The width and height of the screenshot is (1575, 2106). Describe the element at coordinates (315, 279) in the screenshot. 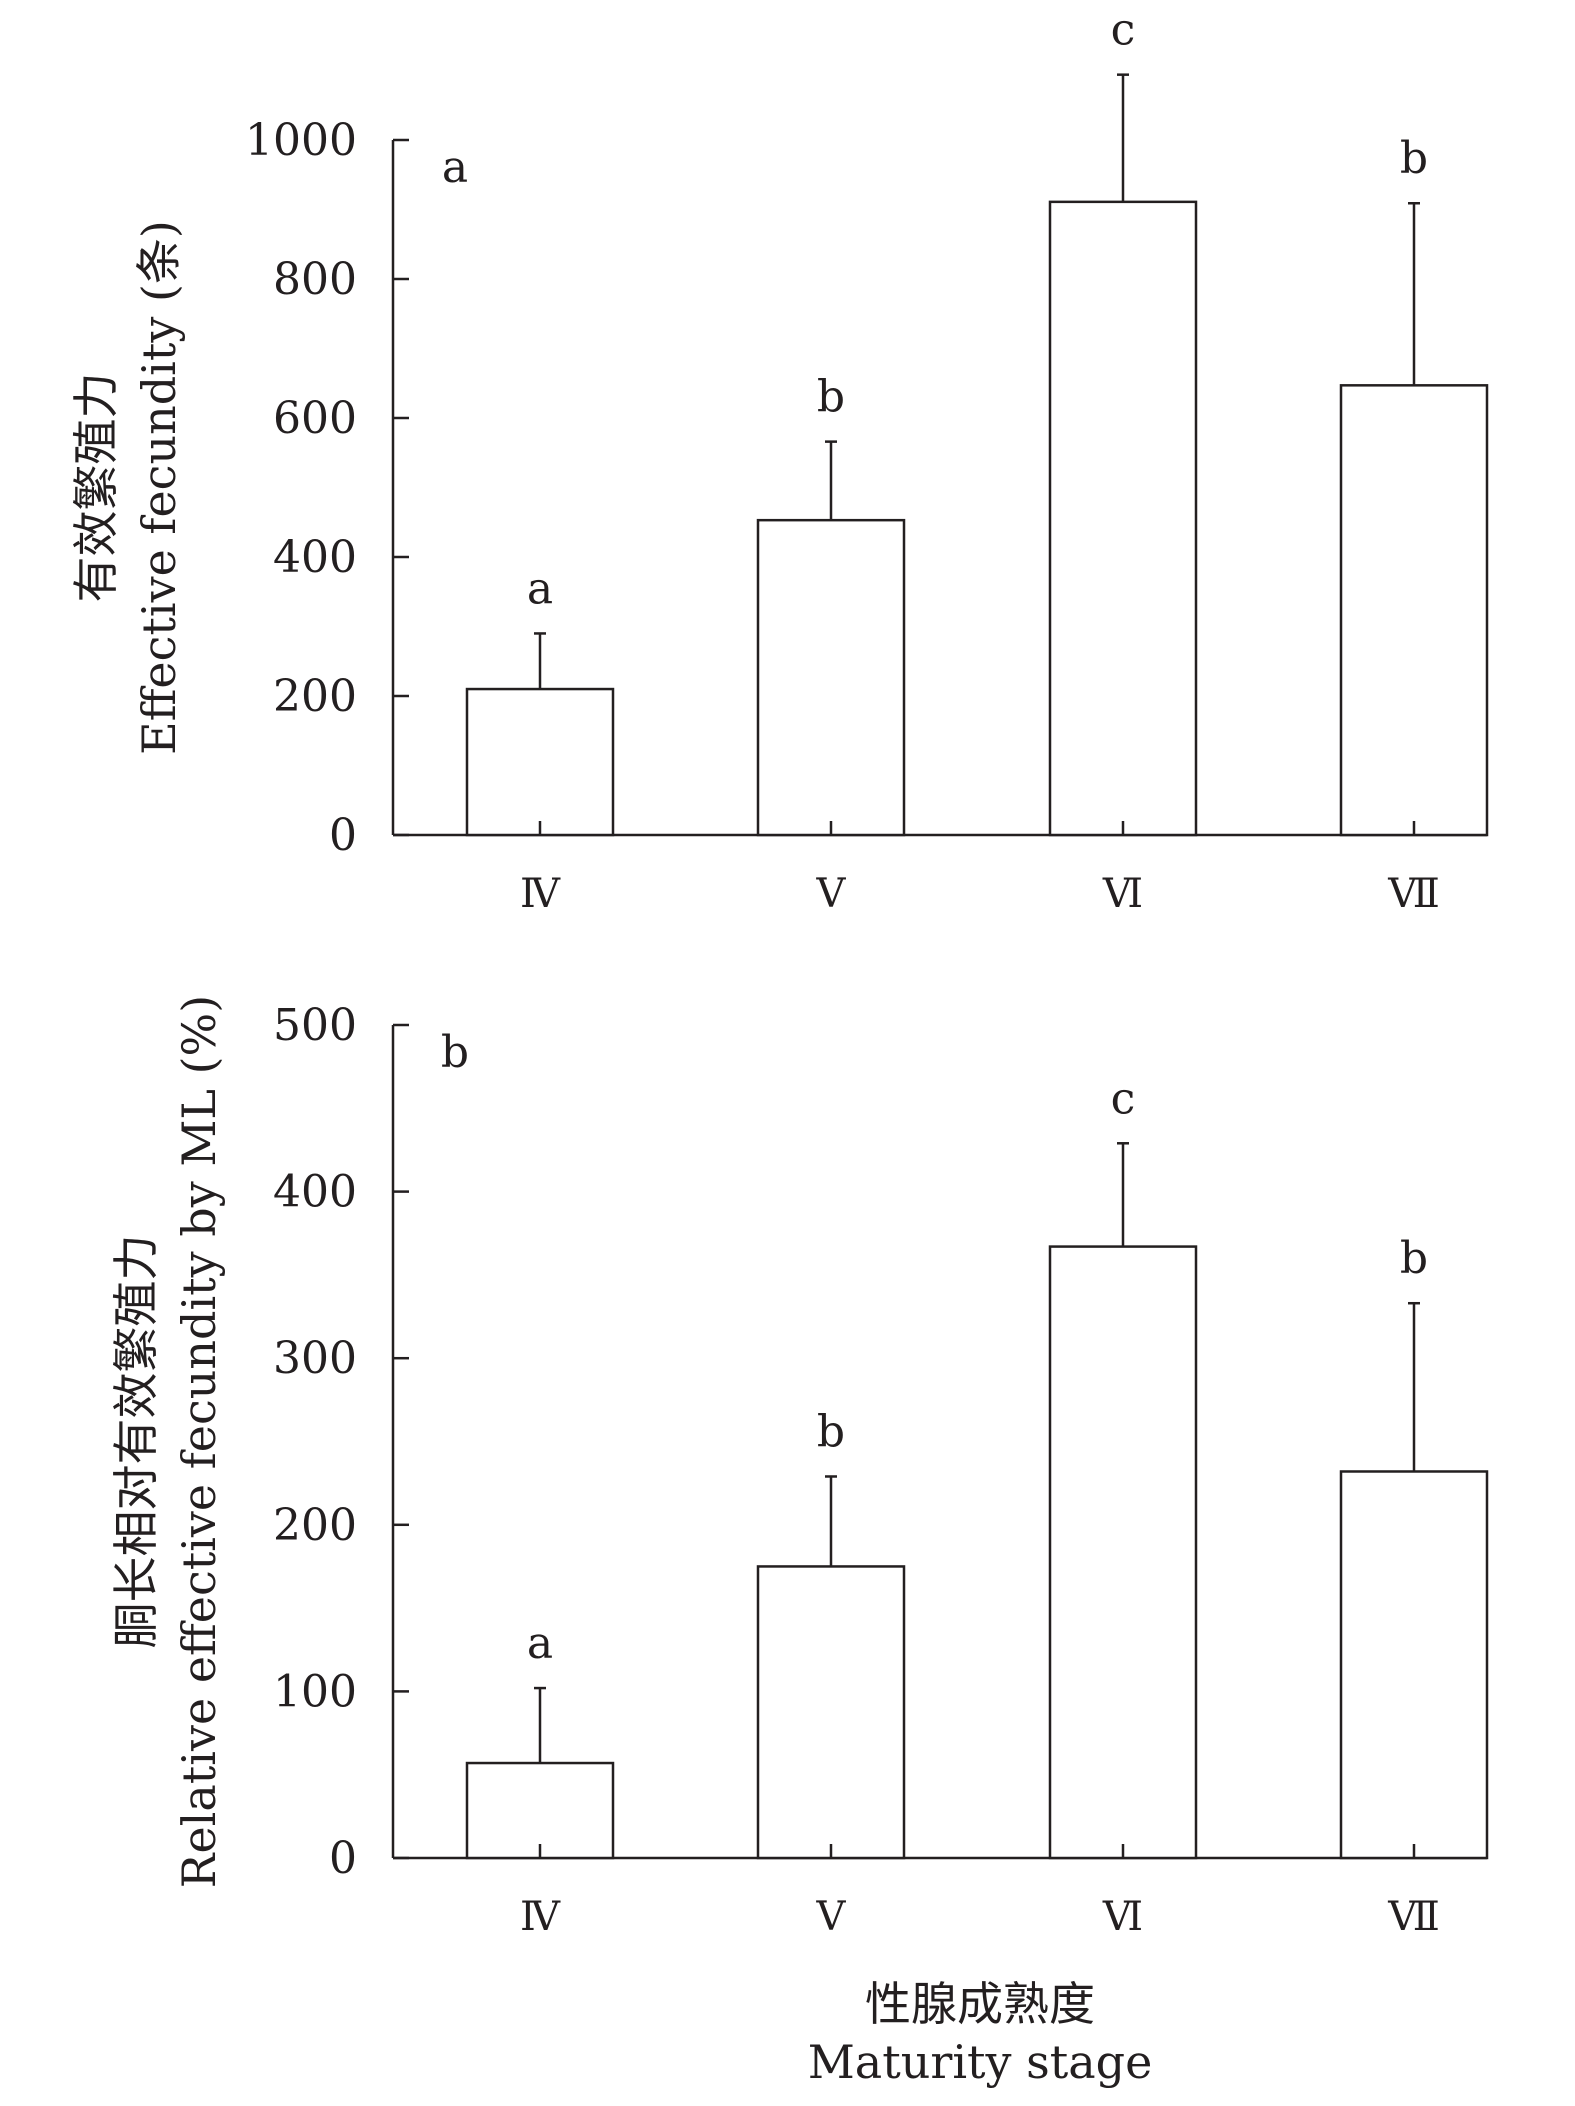

I see `y-tick-label: 800` at that location.